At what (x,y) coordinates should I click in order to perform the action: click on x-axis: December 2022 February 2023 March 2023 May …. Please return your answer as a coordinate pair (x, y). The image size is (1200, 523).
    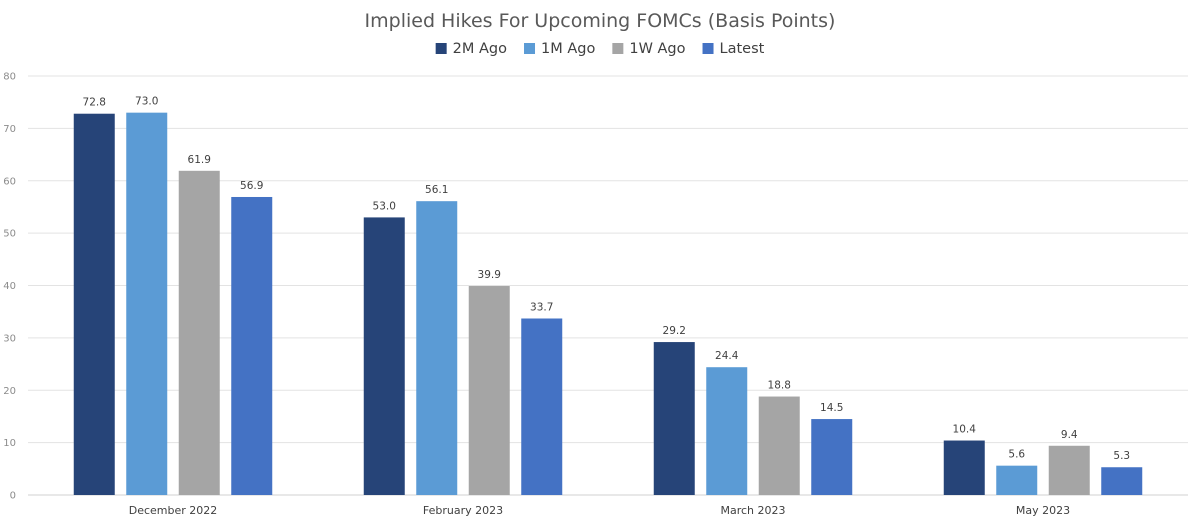
    Looking at the image, I should click on (599, 510).